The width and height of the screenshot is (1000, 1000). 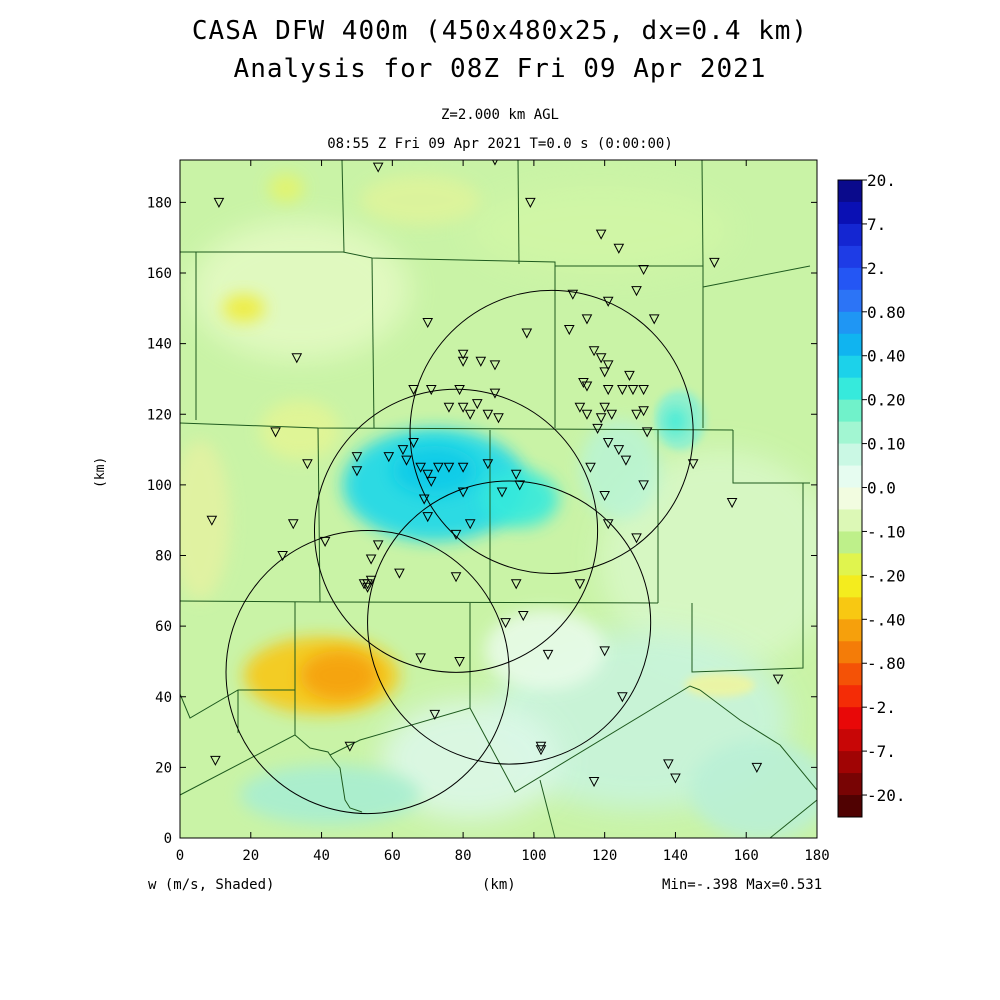 I want to click on x-axis-label: (km), so click(x=499, y=885).